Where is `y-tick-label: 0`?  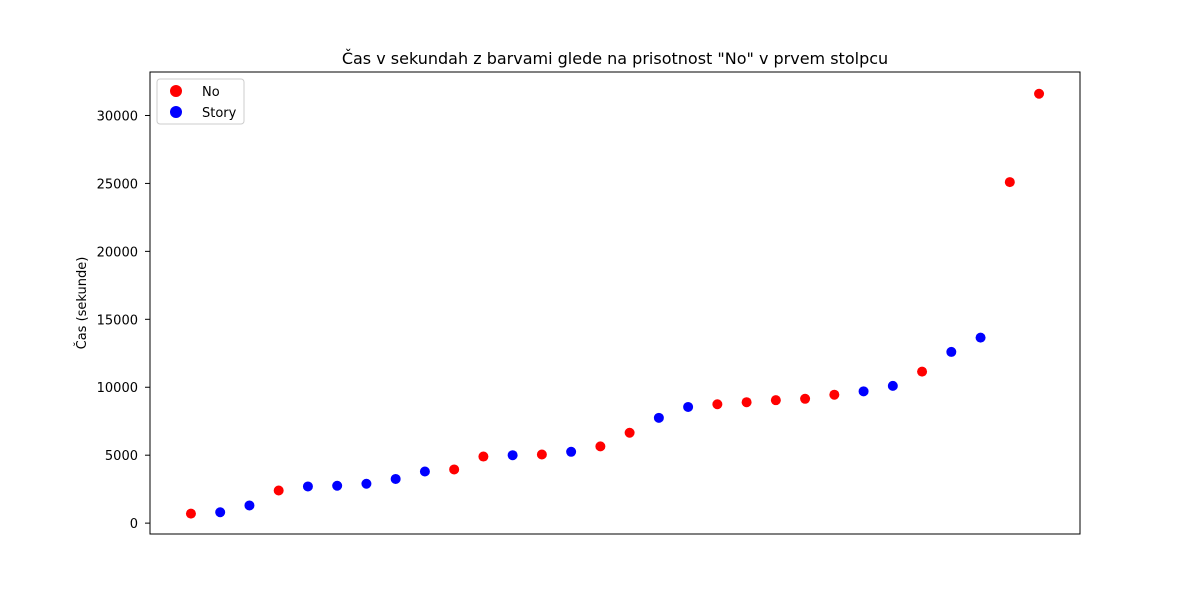 y-tick-label: 0 is located at coordinates (134, 524).